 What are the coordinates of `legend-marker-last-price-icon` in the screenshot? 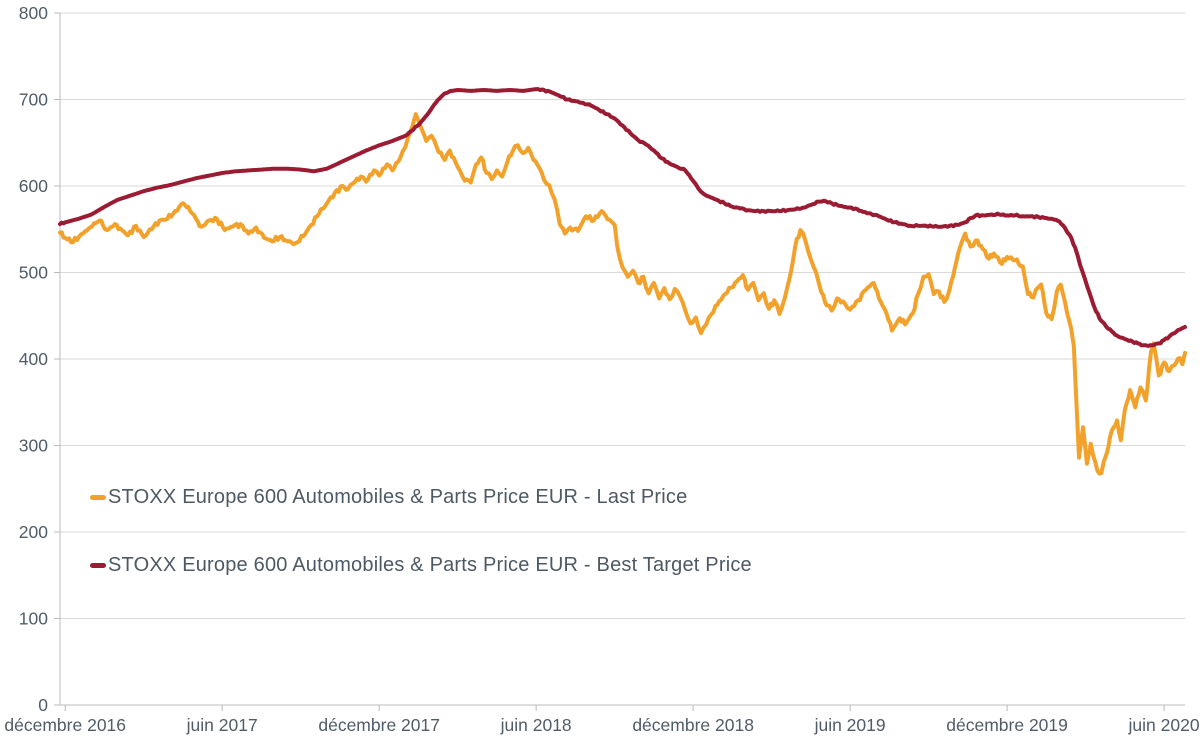 It's located at (98, 497).